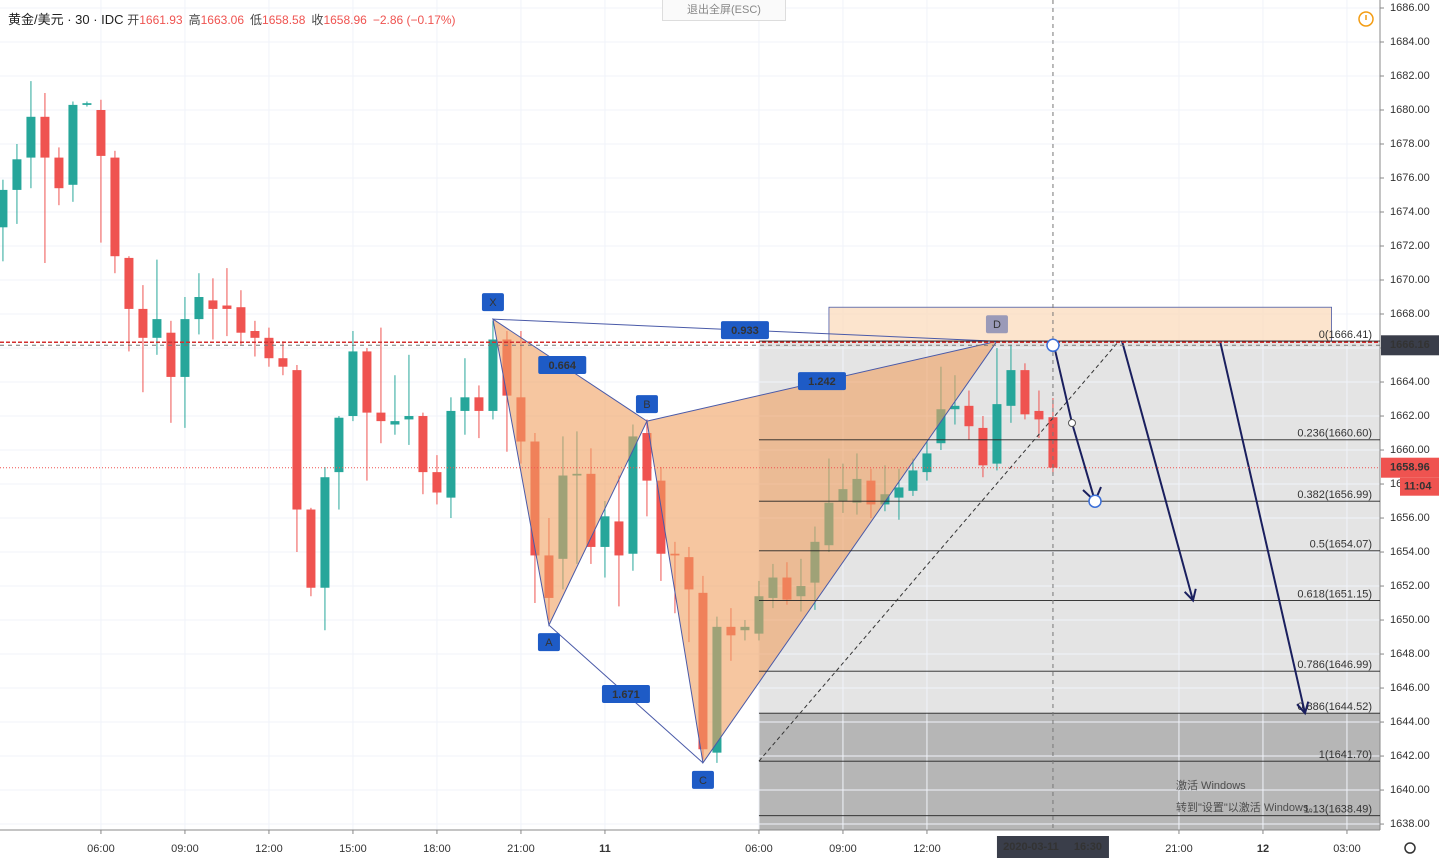 This screenshot has height=858, width=1439. I want to click on ratio-label: 0.664, so click(562, 366).